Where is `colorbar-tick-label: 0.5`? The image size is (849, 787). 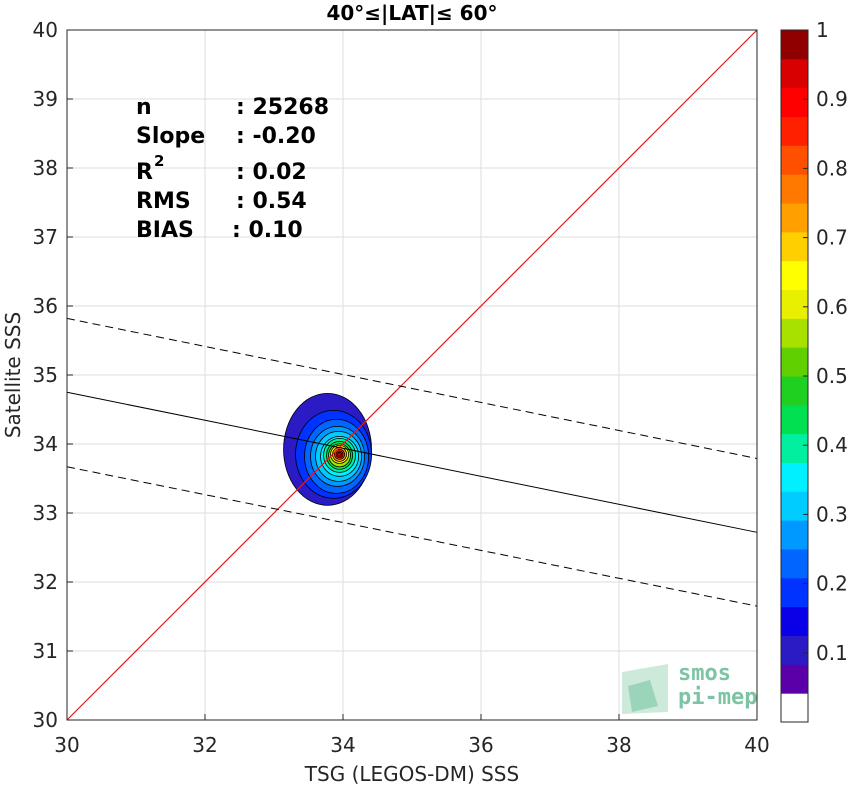
colorbar-tick-label: 0.5 is located at coordinates (832, 376).